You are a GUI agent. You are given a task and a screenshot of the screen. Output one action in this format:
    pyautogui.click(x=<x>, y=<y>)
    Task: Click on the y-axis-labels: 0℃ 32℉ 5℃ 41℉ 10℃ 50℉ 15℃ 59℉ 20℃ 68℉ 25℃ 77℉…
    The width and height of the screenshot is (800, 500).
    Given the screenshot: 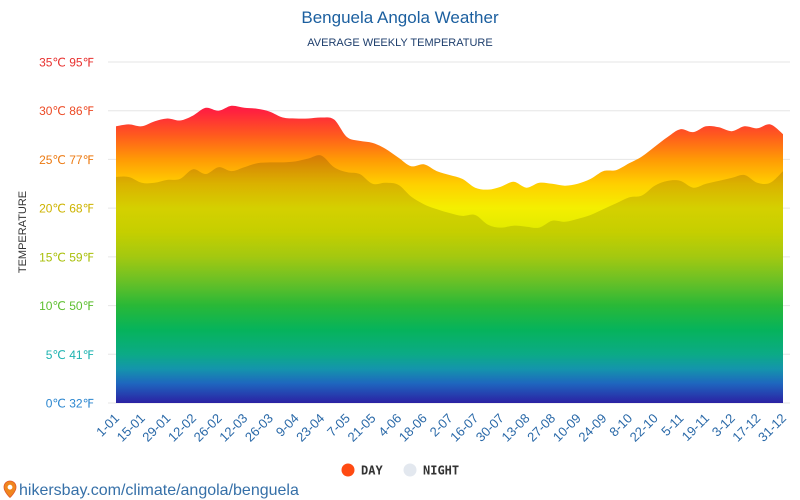 What is the action you would take?
    pyautogui.click(x=66, y=233)
    